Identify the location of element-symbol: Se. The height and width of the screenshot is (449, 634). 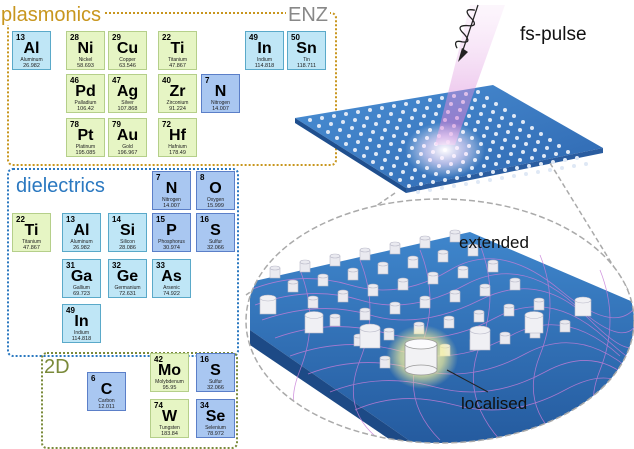
(215, 416).